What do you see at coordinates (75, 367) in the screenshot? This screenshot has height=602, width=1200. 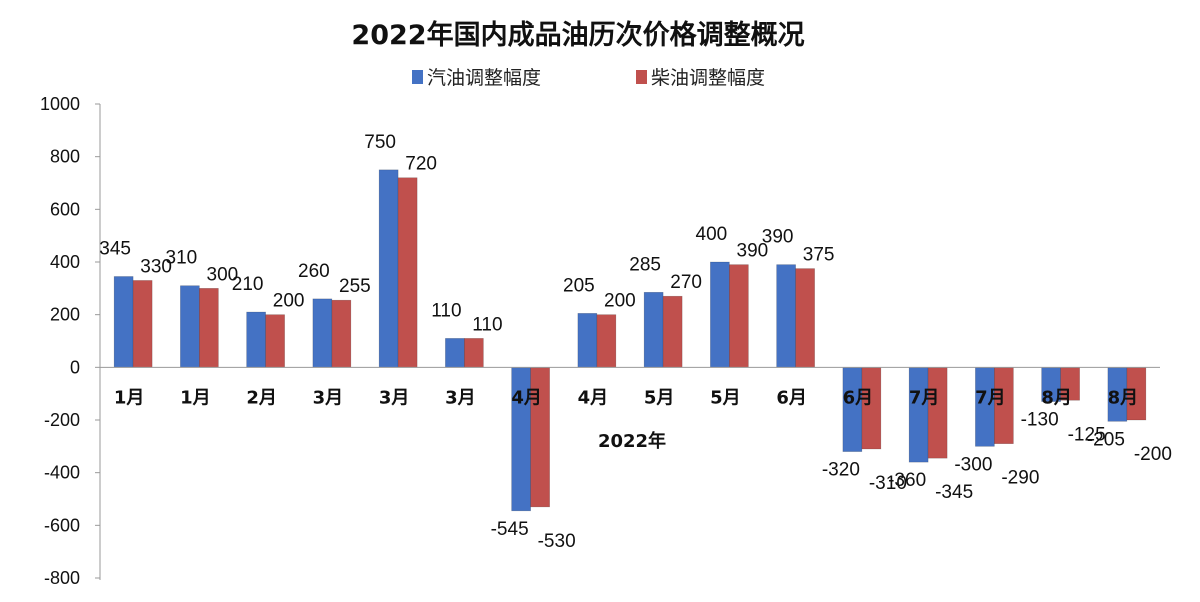 I see `y-tick-label: 0` at bounding box center [75, 367].